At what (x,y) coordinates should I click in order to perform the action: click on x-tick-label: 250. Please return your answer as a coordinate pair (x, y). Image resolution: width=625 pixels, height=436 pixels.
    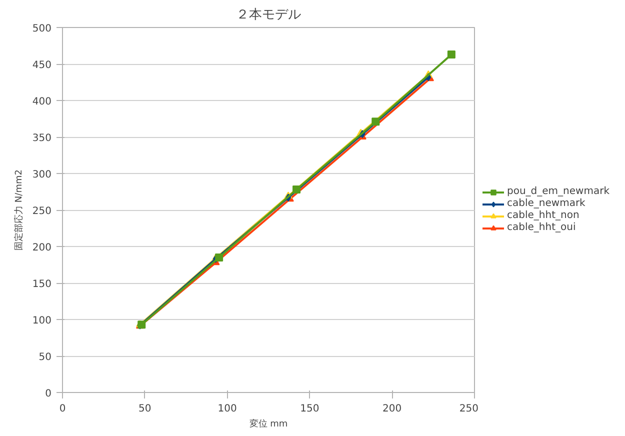
    Looking at the image, I should click on (469, 409).